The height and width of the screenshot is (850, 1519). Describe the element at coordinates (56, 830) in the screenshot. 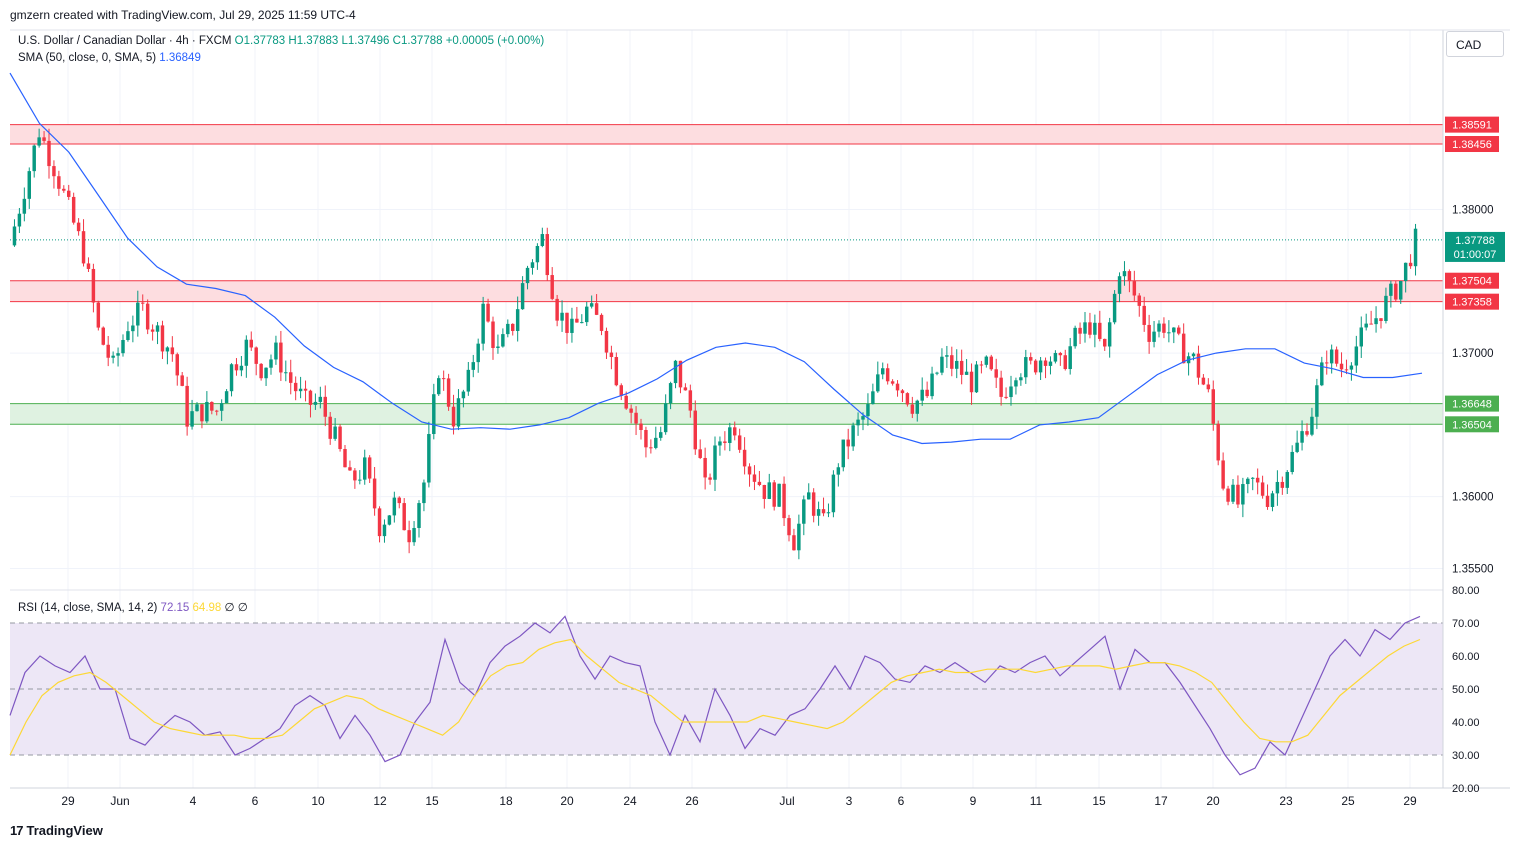

I see `brand-footer: 17 TradingView` at that location.